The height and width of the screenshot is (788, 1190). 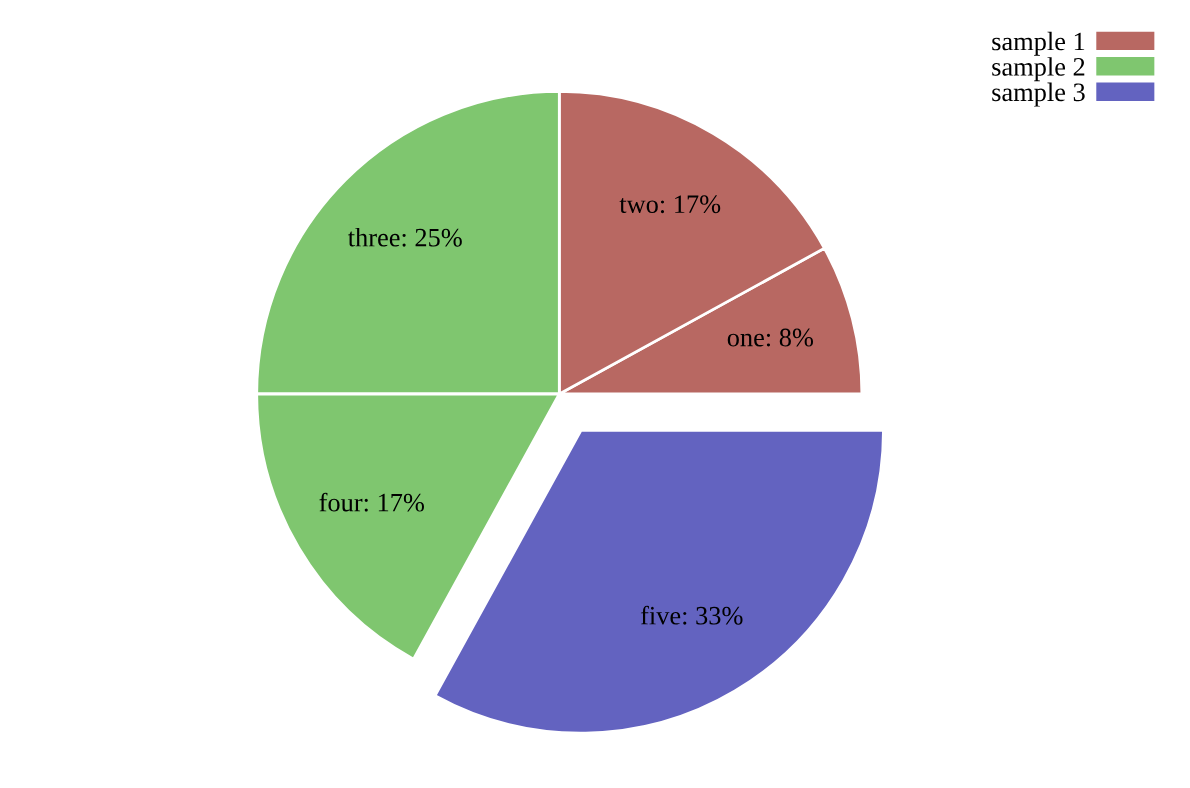 What do you see at coordinates (1038, 94) in the screenshot?
I see `text: sample 3` at bounding box center [1038, 94].